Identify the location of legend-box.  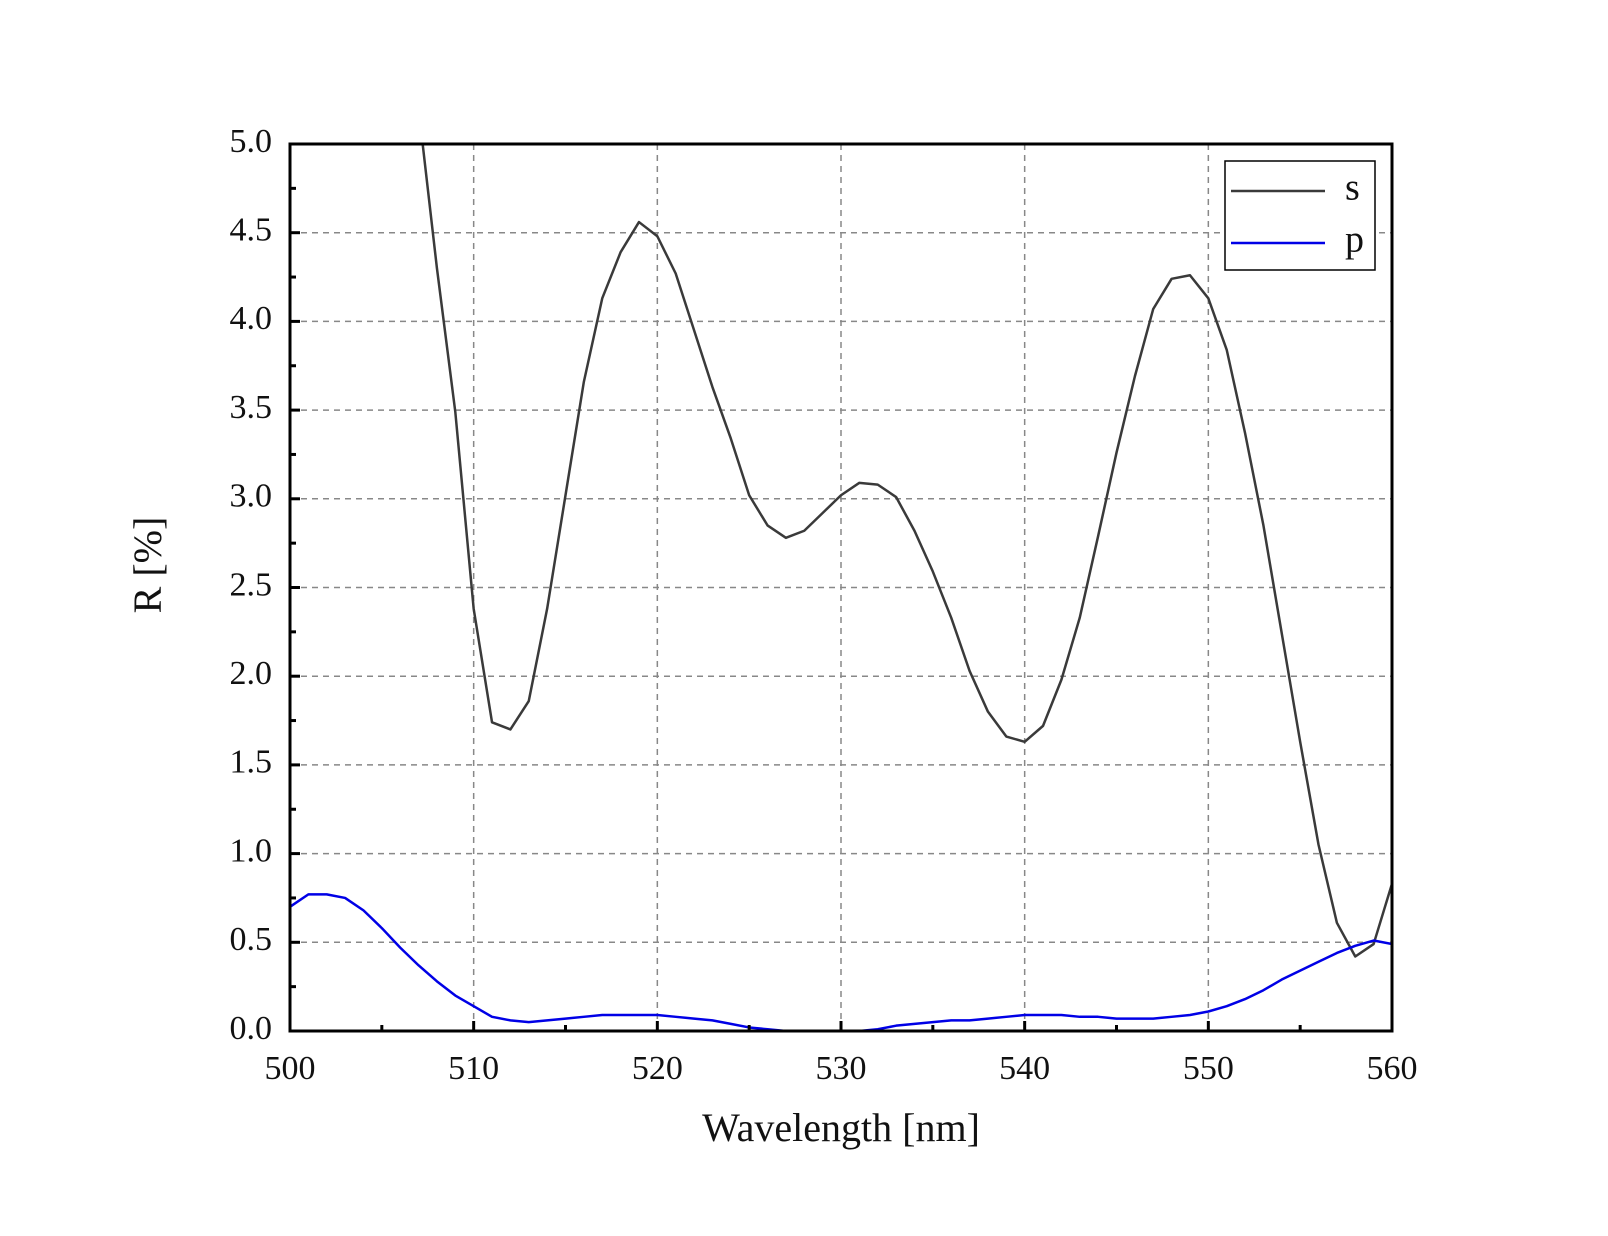
(1300, 215).